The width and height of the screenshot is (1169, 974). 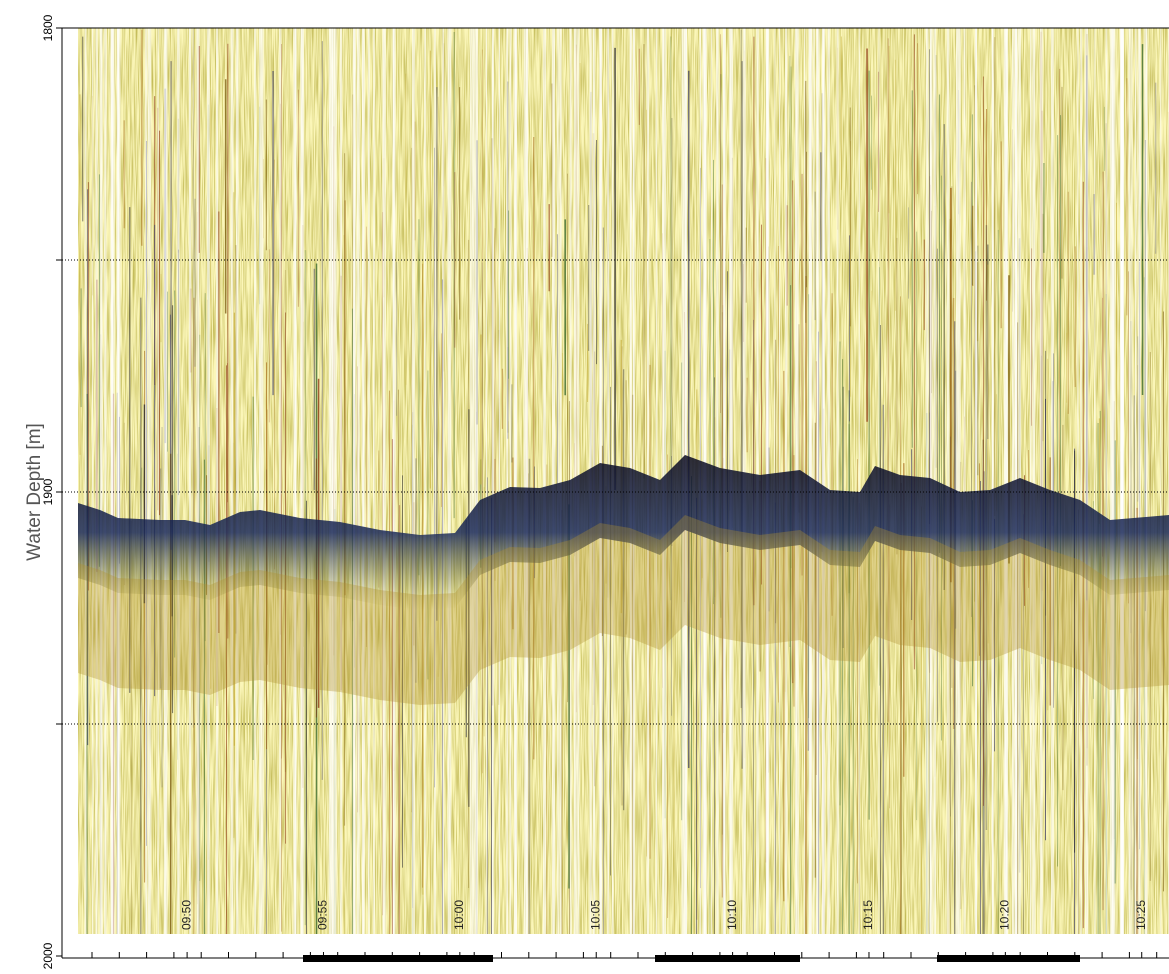 I want to click on x-tick-label: 10:20, so click(x=1005, y=915).